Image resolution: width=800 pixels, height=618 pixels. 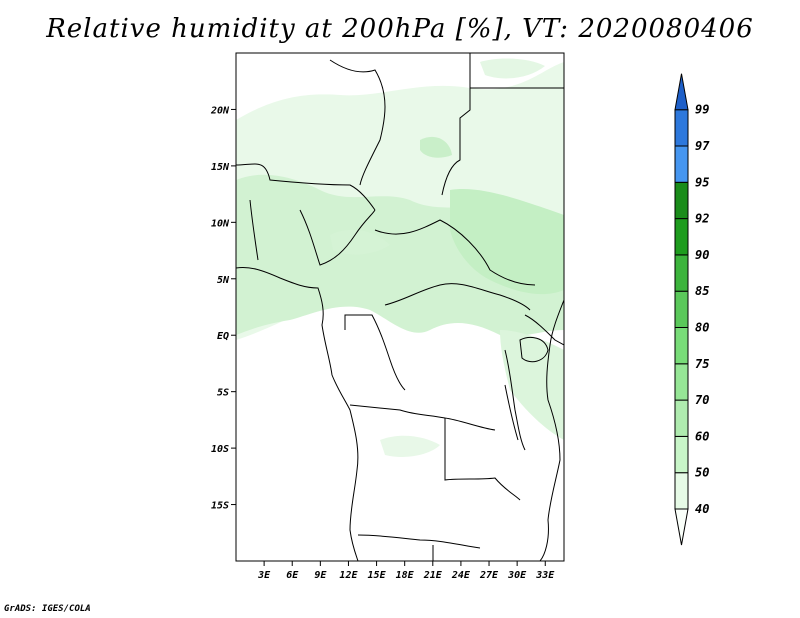 I want to click on lake-tanganyika, so click(x=511, y=412).